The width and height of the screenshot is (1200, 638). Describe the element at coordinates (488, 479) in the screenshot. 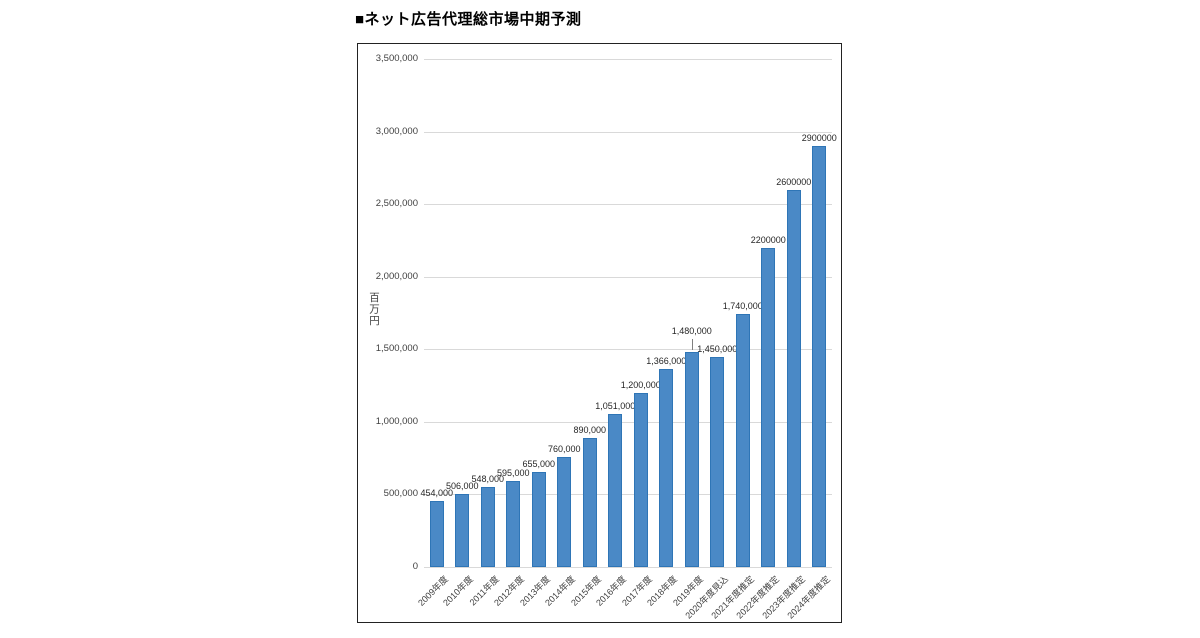

I see `data-label: 548,000` at that location.